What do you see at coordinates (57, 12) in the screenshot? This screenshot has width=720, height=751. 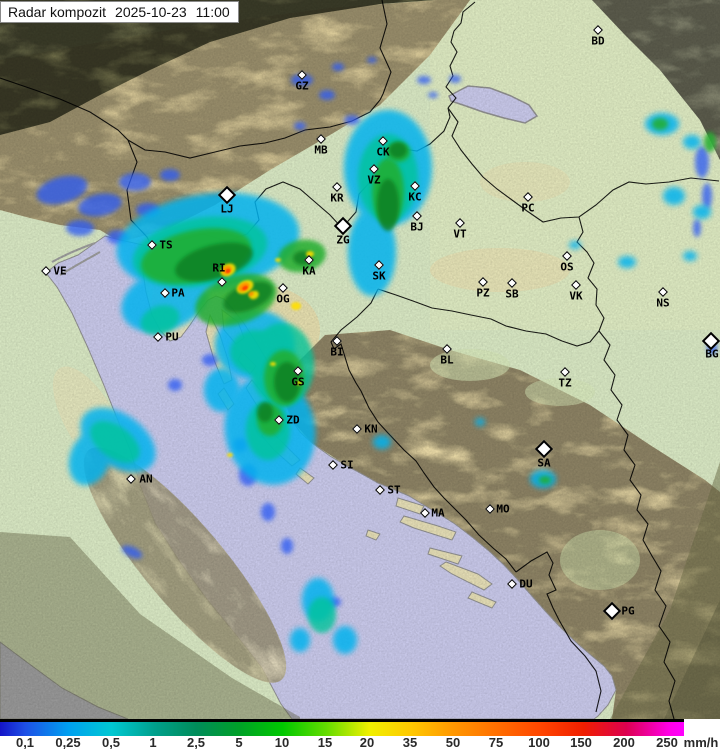 I see `product-title: Radar kompozit` at bounding box center [57, 12].